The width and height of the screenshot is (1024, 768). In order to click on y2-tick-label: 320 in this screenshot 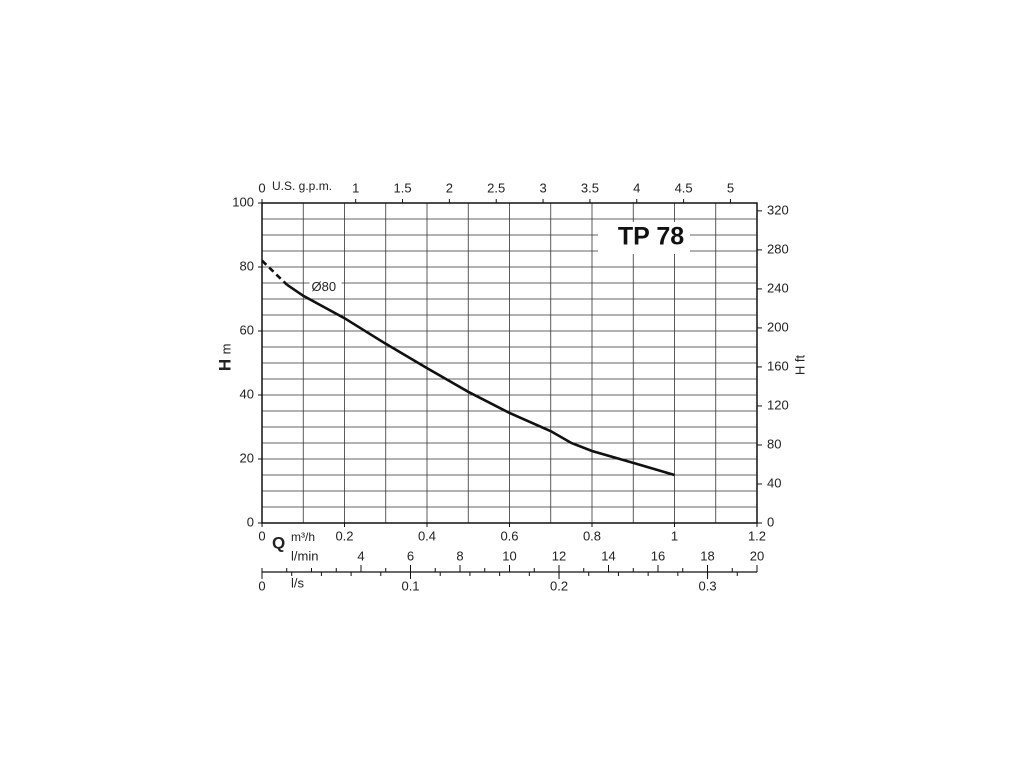, I will do `click(778, 209)`.